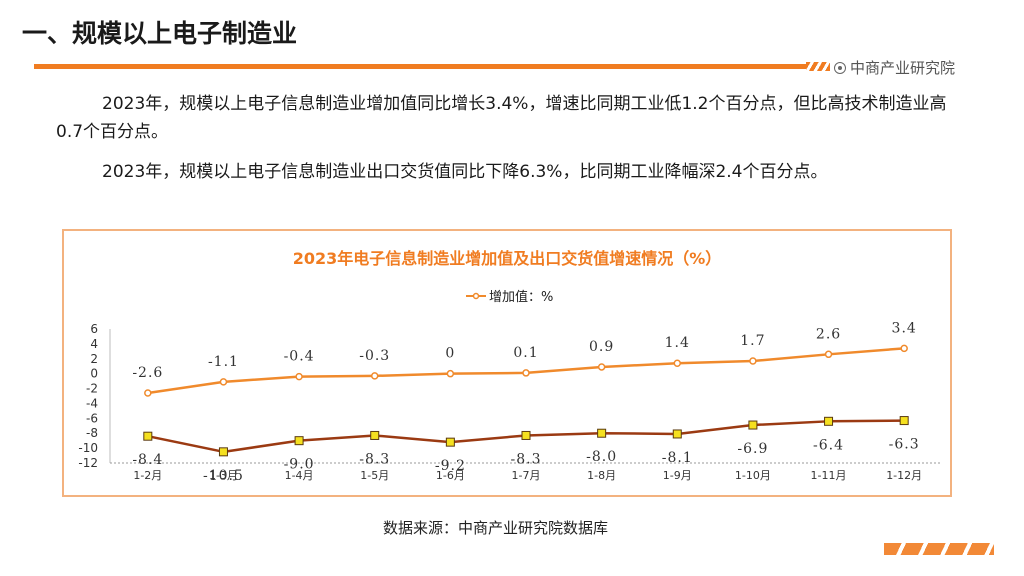 Image resolution: width=1024 pixels, height=576 pixels. I want to click on y-tick-label: 4, so click(94, 344).